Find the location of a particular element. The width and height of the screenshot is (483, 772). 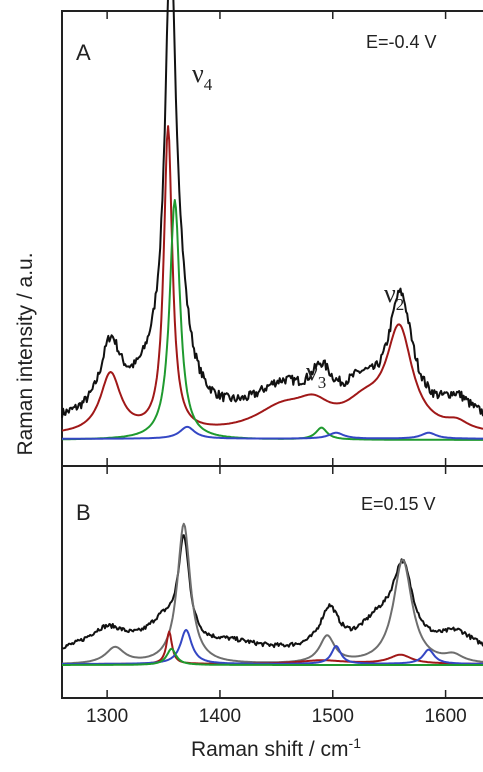

peak-label-nu2-symbol: ν is located at coordinates (390, 293).